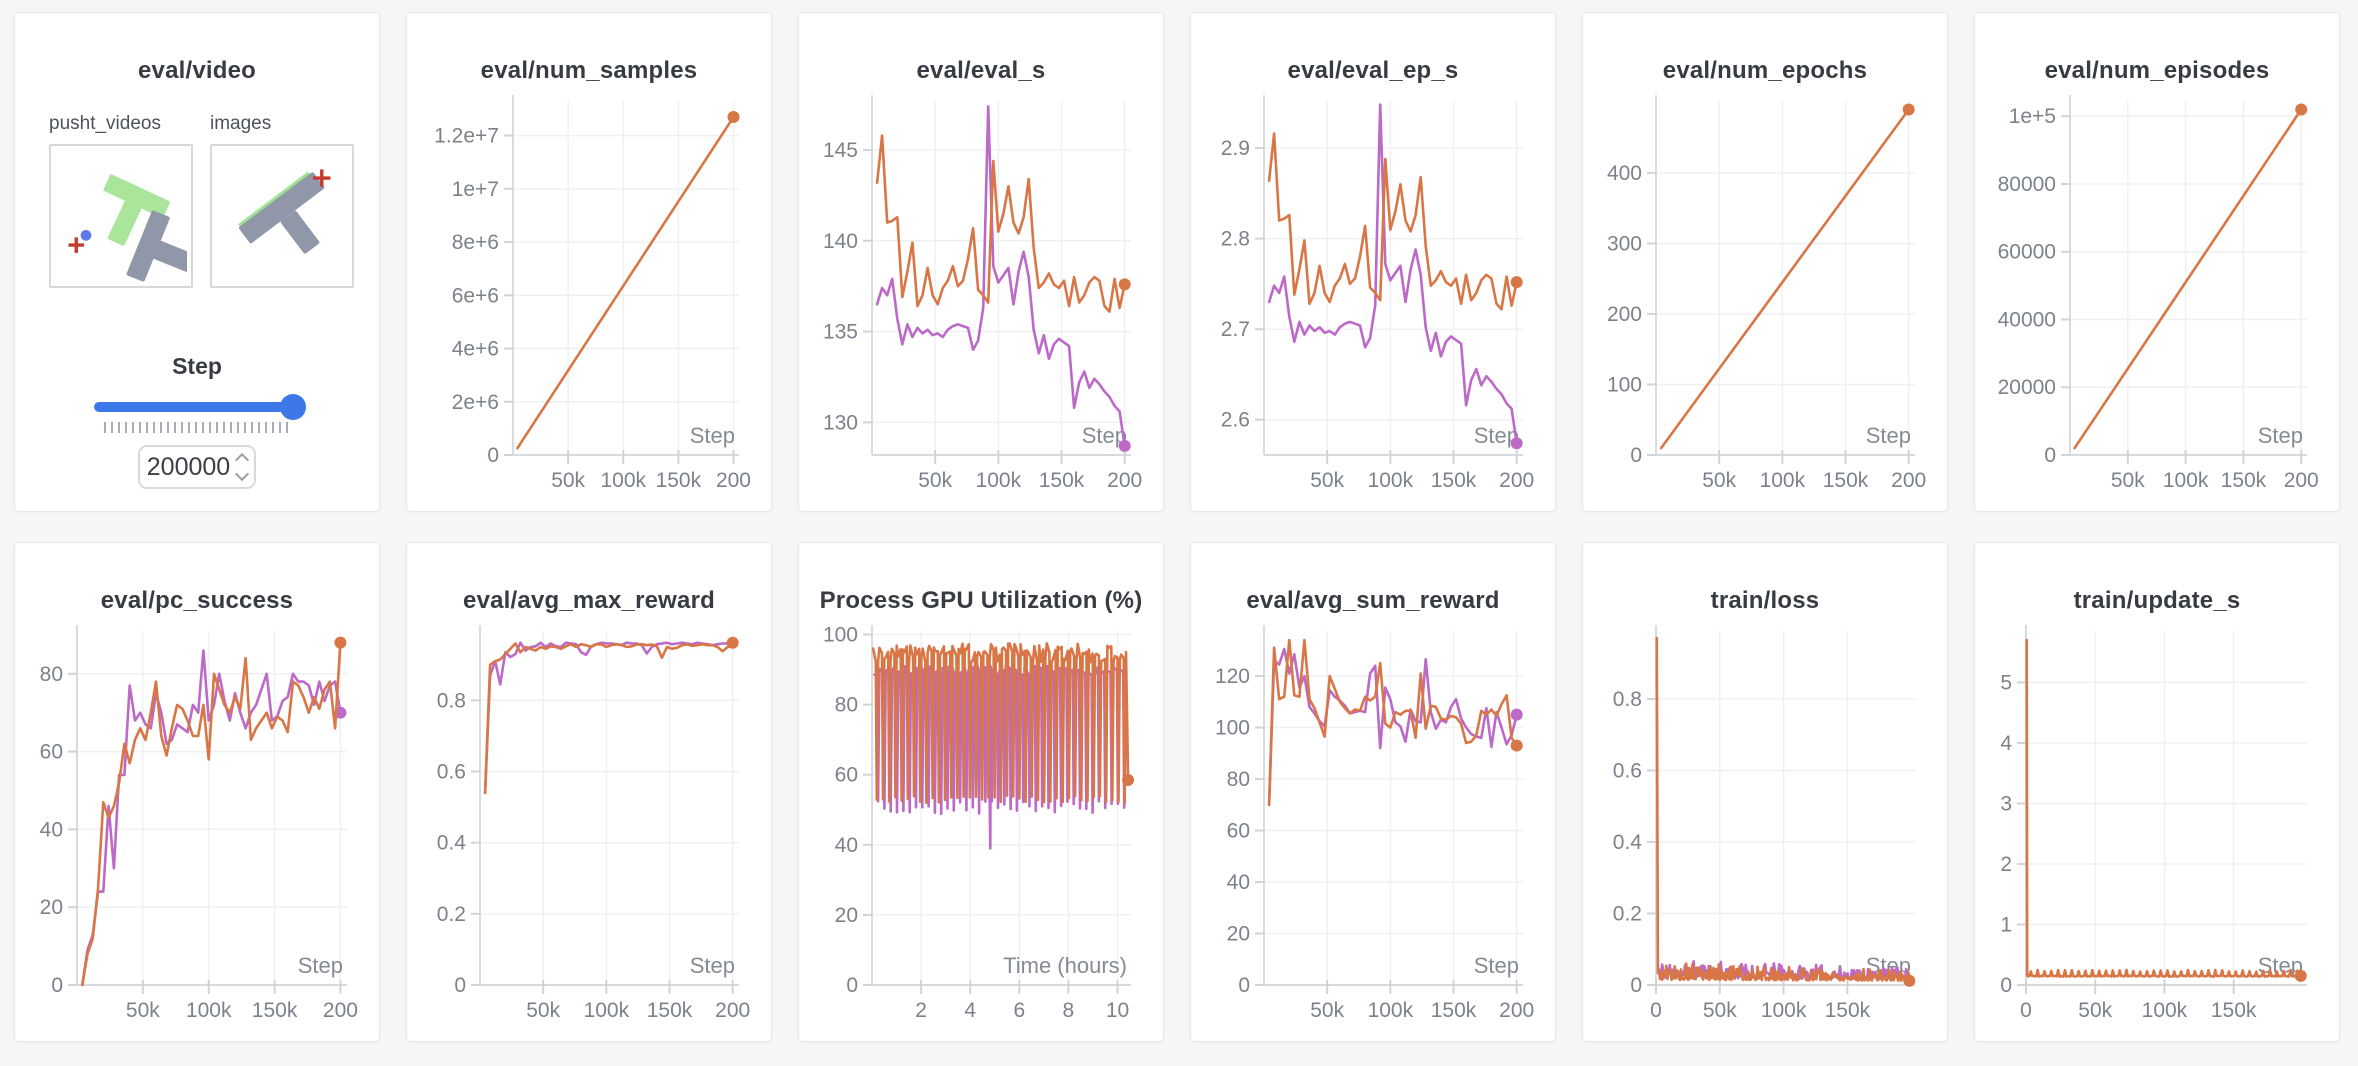 Image resolution: width=2358 pixels, height=1066 pixels. Describe the element at coordinates (242, 474) in the screenshot. I see `stepper-down-icon` at that location.